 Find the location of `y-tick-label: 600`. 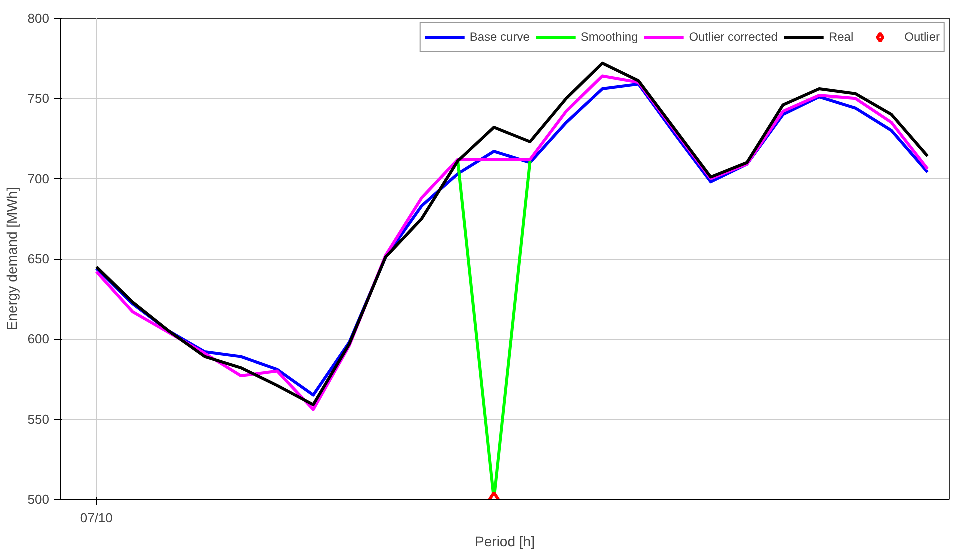

y-tick-label: 600 is located at coordinates (39, 339).